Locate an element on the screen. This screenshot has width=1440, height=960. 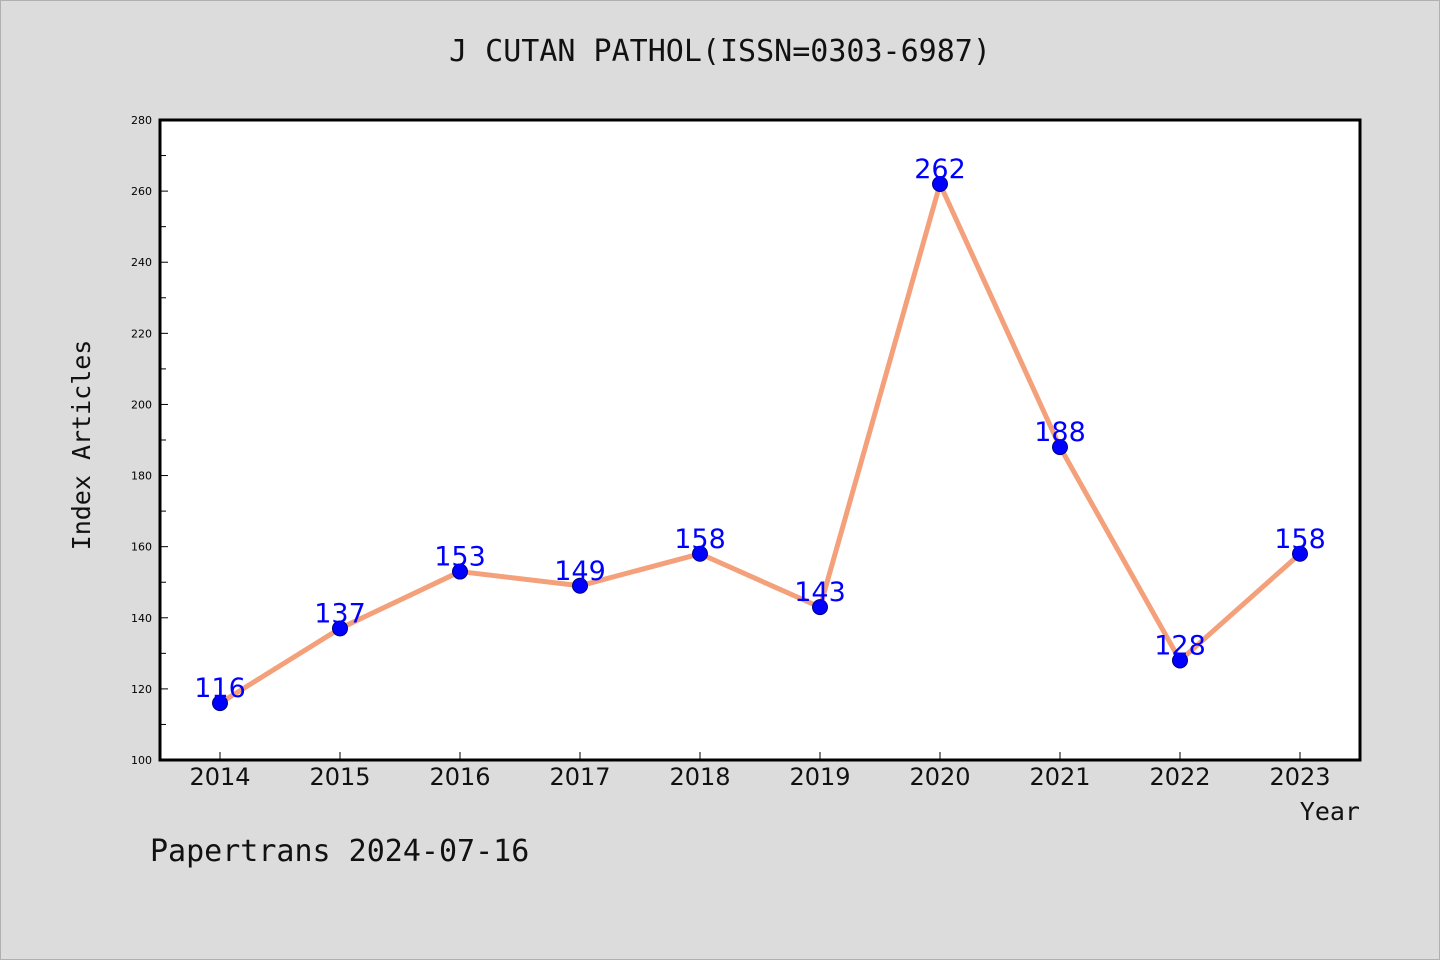
y-tick-label: 160 is located at coordinates (141, 547).